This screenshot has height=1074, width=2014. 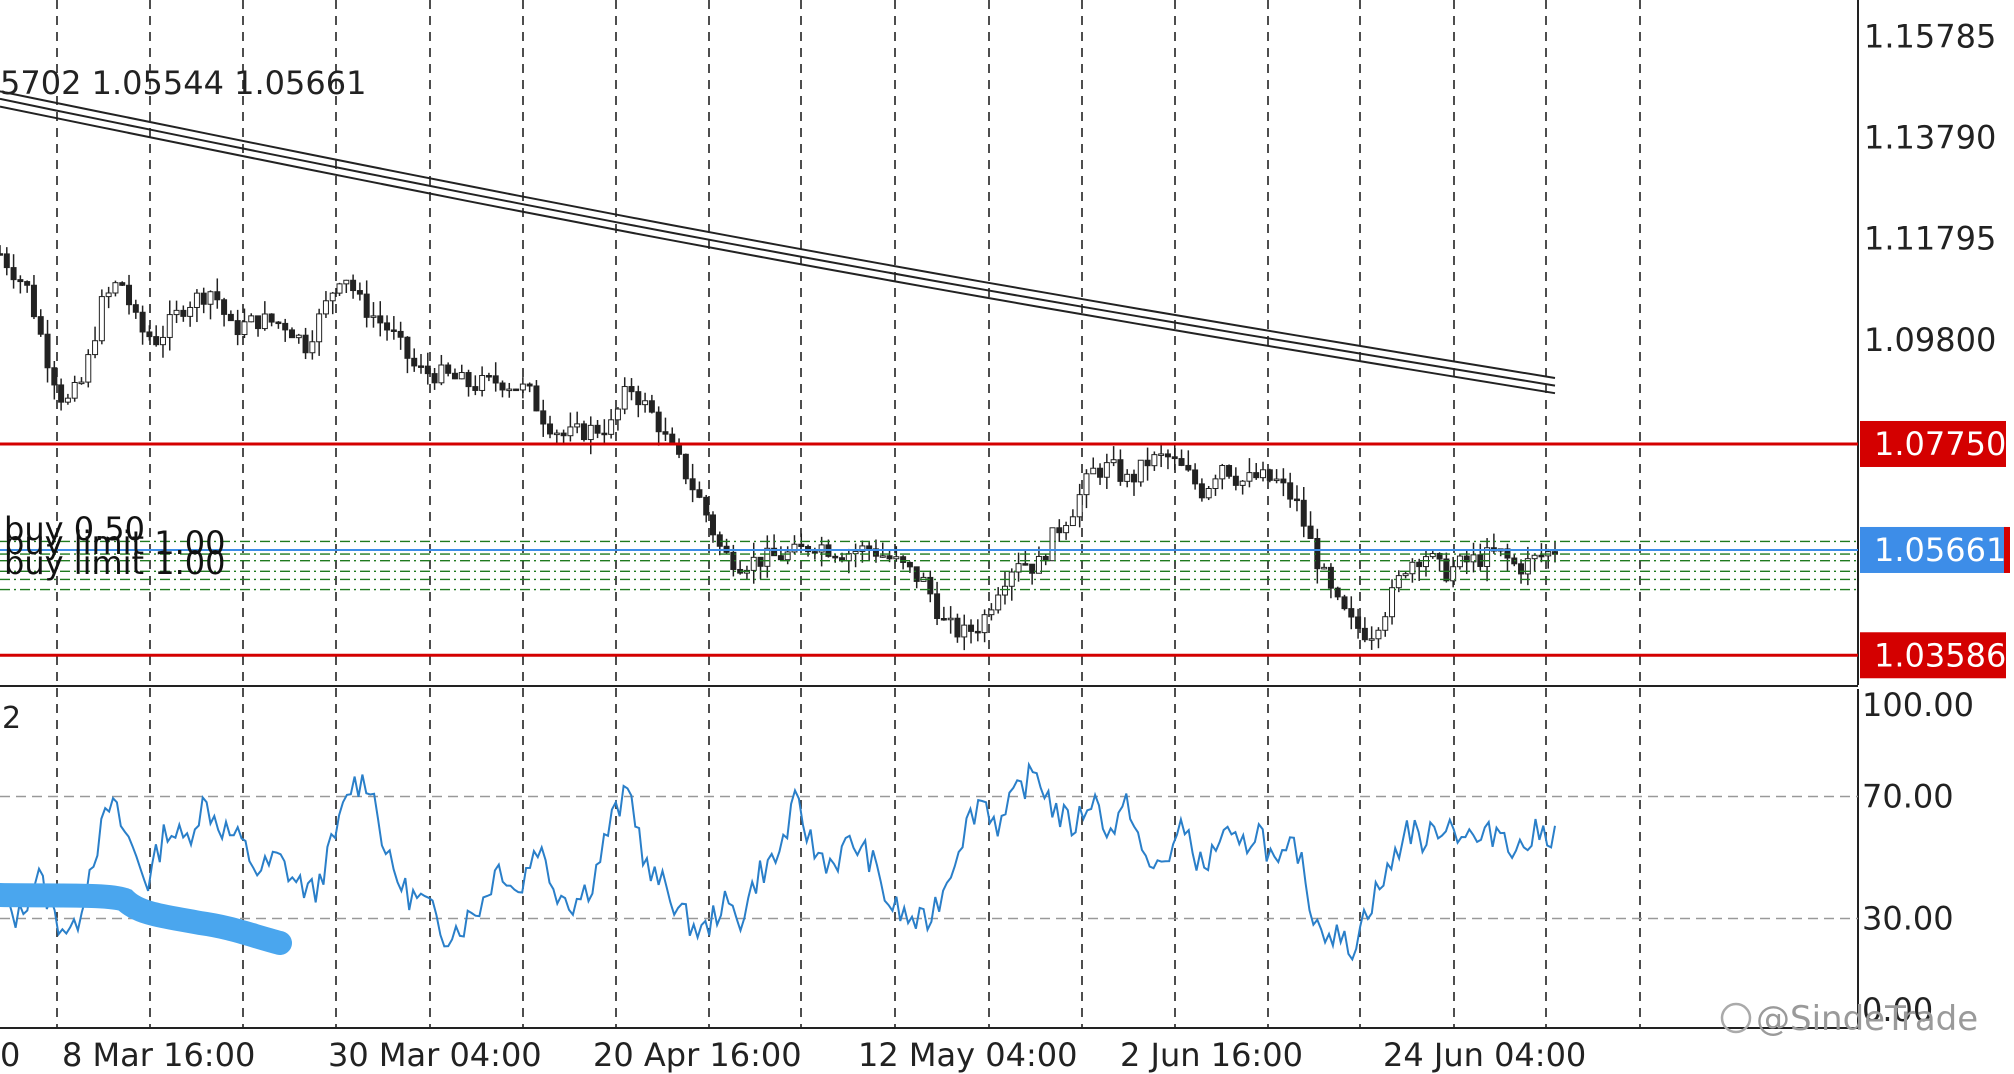 I want to click on level-tag, so click(x=1933, y=655).